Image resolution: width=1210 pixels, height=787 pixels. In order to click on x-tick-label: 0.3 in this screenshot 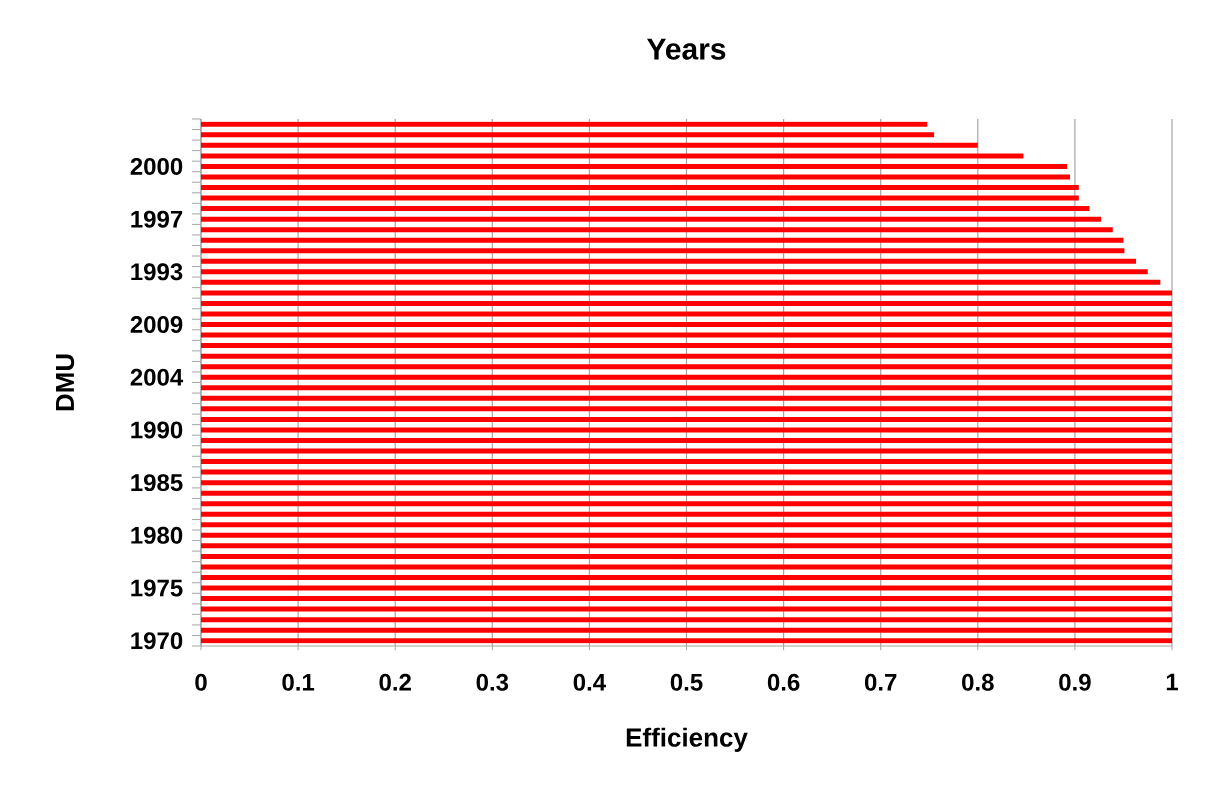, I will do `click(492, 682)`.